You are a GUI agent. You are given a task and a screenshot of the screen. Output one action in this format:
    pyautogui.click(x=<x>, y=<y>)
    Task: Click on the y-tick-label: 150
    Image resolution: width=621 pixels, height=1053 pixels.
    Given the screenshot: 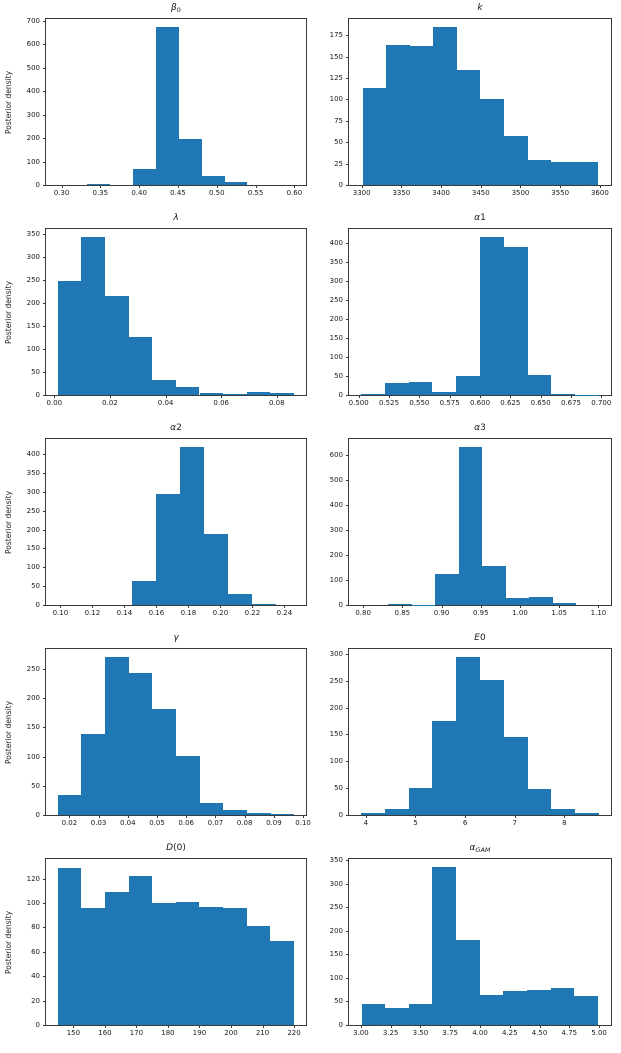 What is the action you would take?
    pyautogui.click(x=33, y=727)
    